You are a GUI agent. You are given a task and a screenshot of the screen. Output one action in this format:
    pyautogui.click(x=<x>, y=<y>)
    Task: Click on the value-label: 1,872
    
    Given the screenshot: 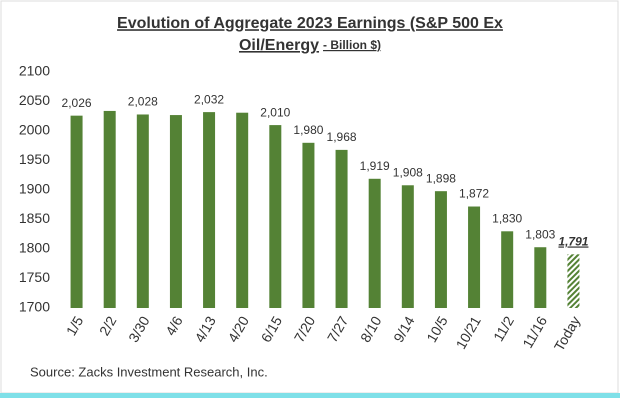 What is the action you would take?
    pyautogui.click(x=474, y=194)
    